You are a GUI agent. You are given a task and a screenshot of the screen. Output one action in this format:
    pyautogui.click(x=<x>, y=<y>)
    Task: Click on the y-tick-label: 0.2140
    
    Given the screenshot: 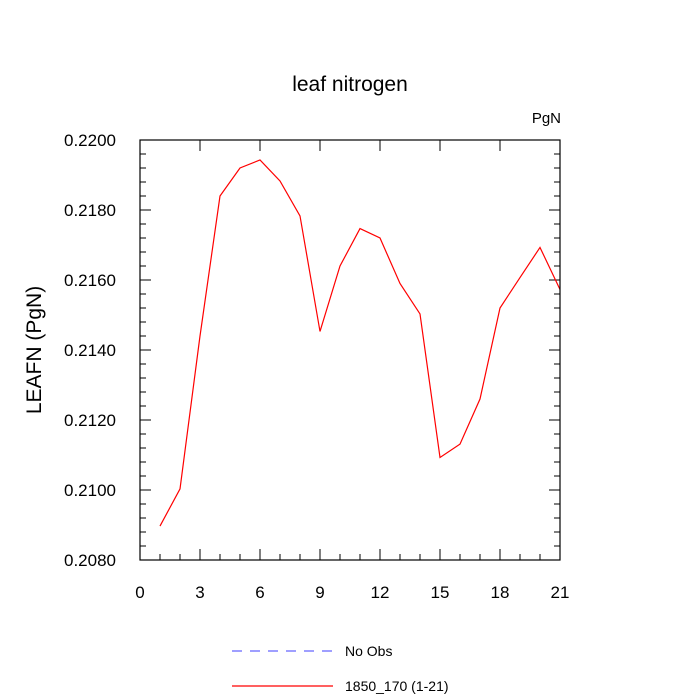 What is the action you would take?
    pyautogui.click(x=90, y=350)
    